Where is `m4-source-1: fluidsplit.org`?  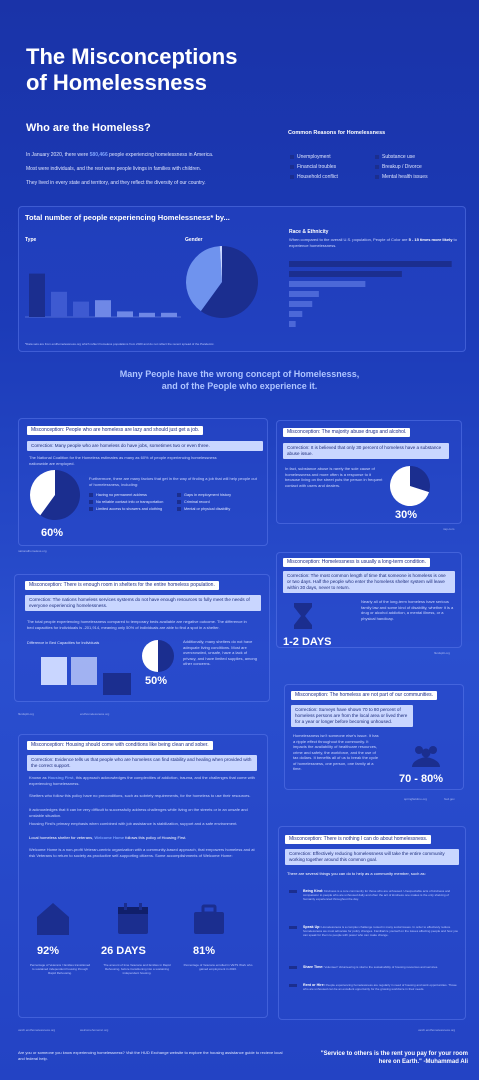 m4-source-1: fluidsplit.org is located at coordinates (26, 714).